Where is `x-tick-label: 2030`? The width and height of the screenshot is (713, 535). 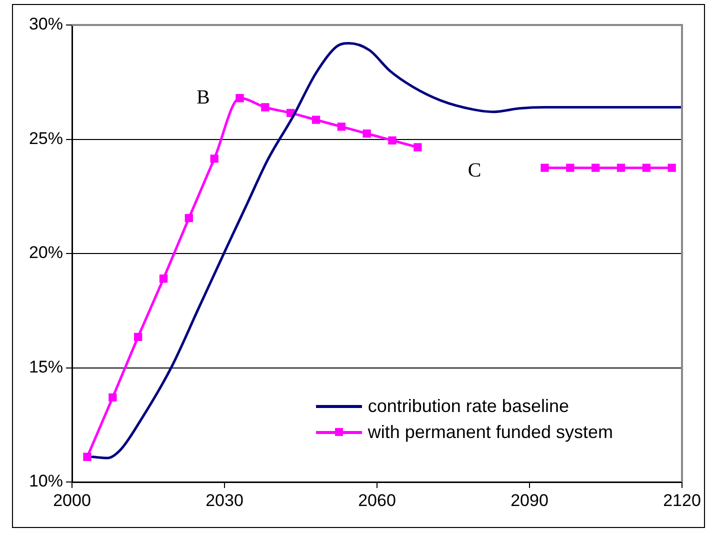
x-tick-label: 2030 is located at coordinates (225, 500).